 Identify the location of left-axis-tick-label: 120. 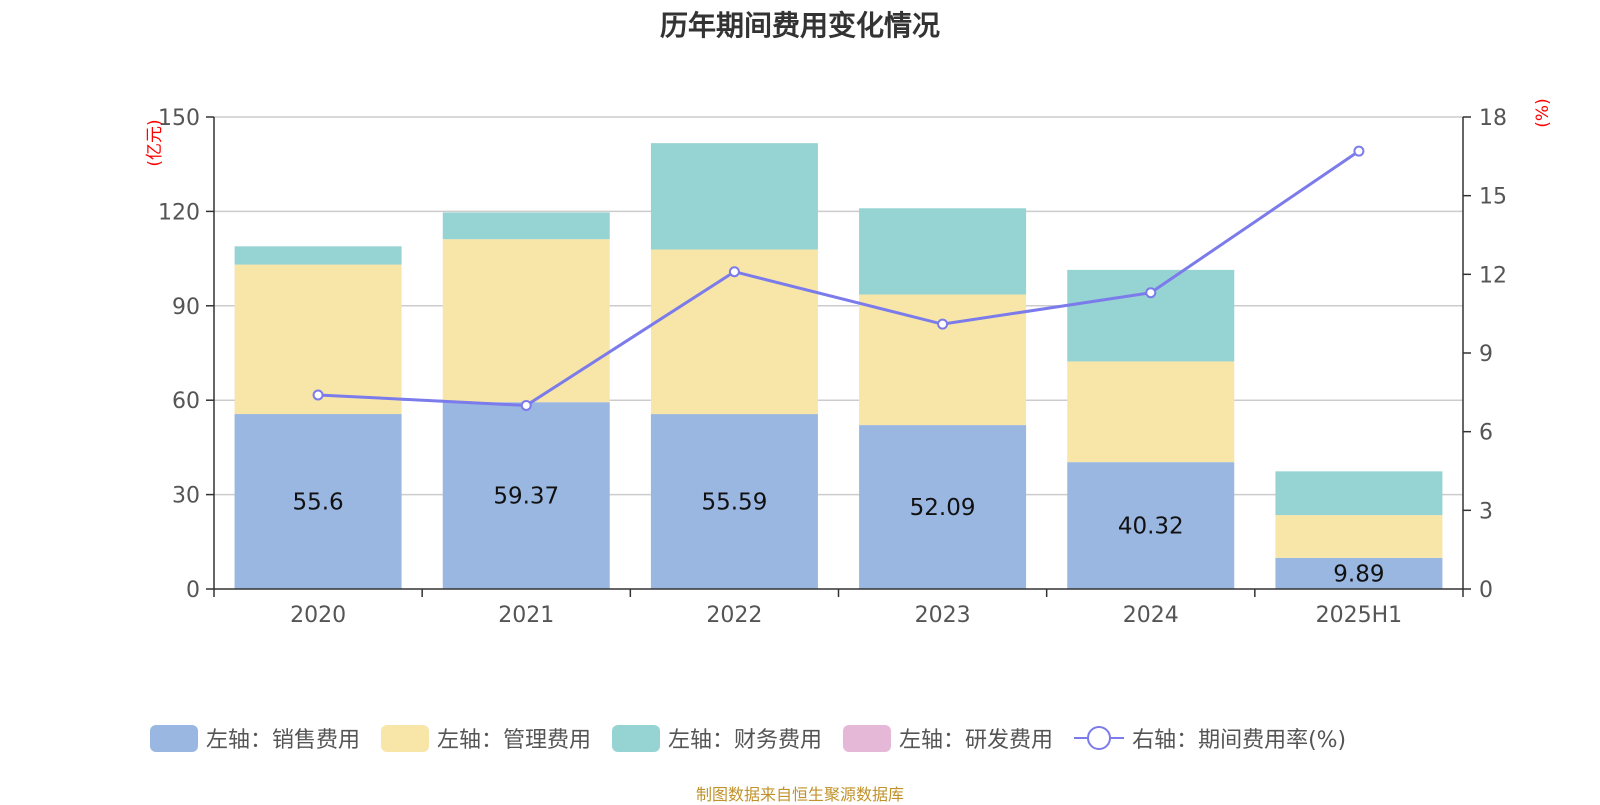
(179, 212).